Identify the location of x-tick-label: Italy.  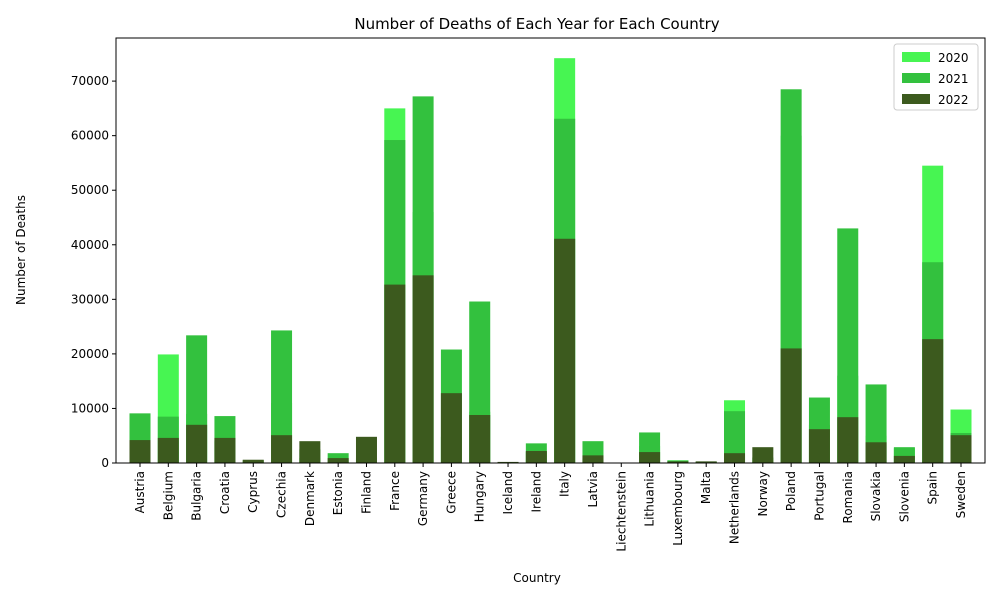
(565, 484).